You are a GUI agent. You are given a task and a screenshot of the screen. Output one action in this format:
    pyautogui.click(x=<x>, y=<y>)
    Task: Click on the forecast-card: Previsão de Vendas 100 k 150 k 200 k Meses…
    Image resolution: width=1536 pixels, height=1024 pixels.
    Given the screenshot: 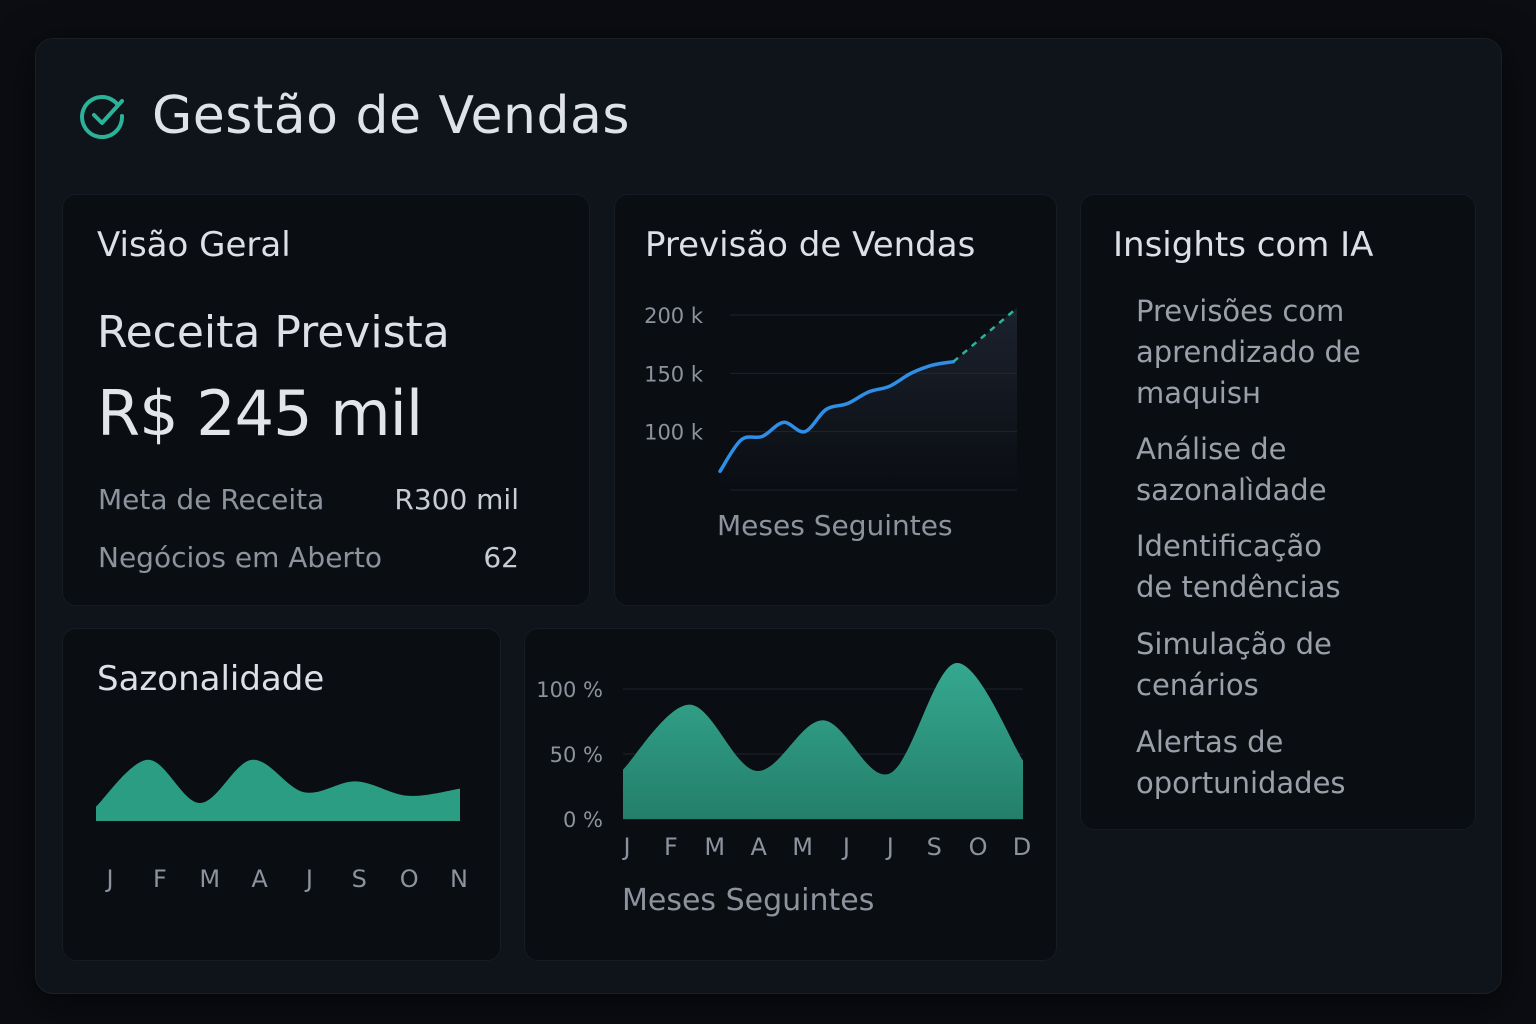 What is the action you would take?
    pyautogui.click(x=835, y=400)
    